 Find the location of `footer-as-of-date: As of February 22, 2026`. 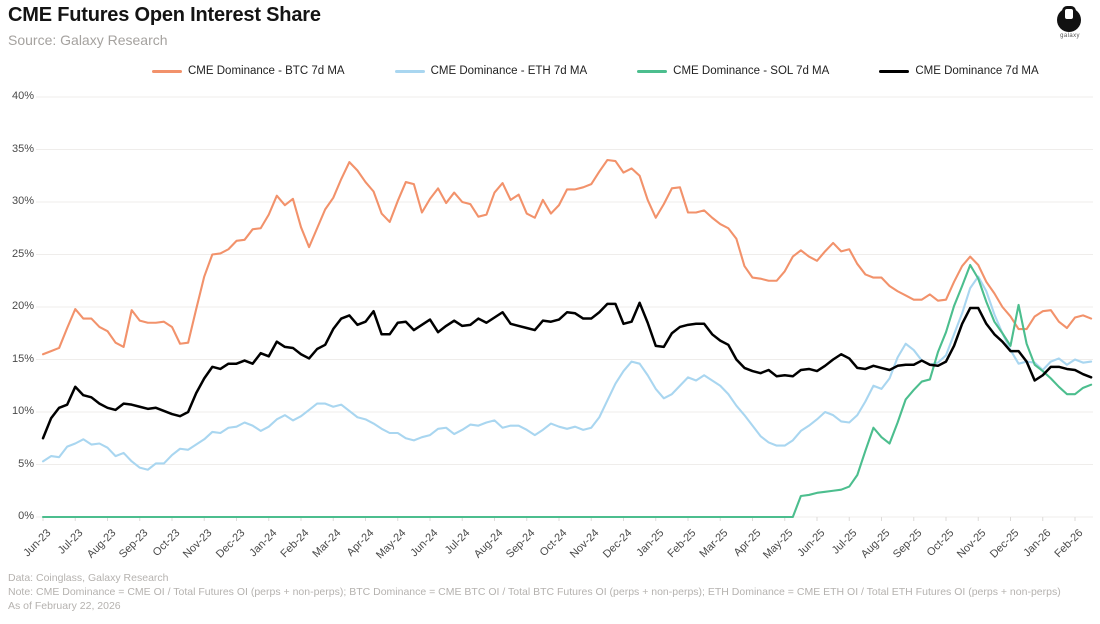

footer-as-of-date: As of February 22, 2026 is located at coordinates (64, 606).